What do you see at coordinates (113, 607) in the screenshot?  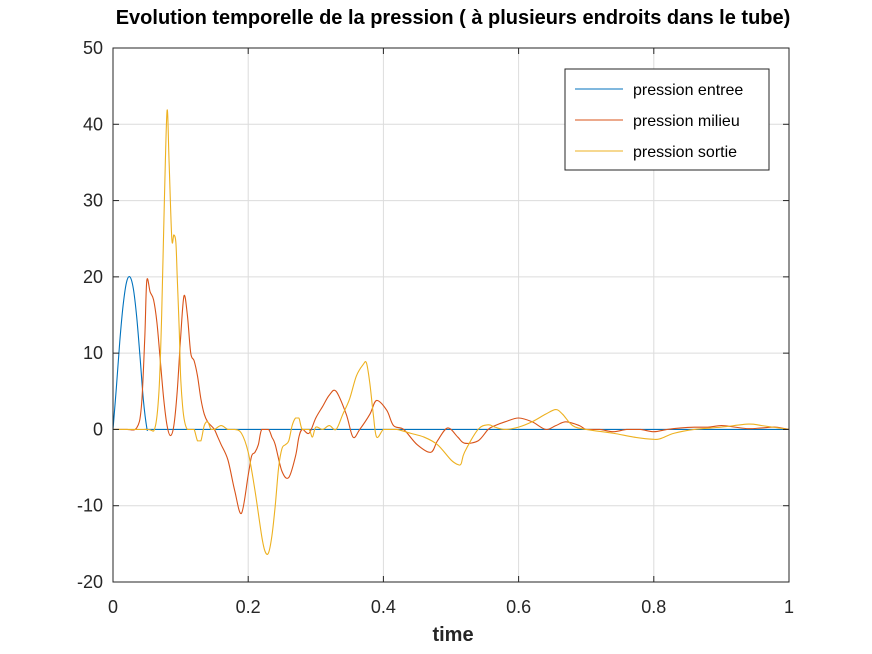 I see `x-tick-label: 0` at bounding box center [113, 607].